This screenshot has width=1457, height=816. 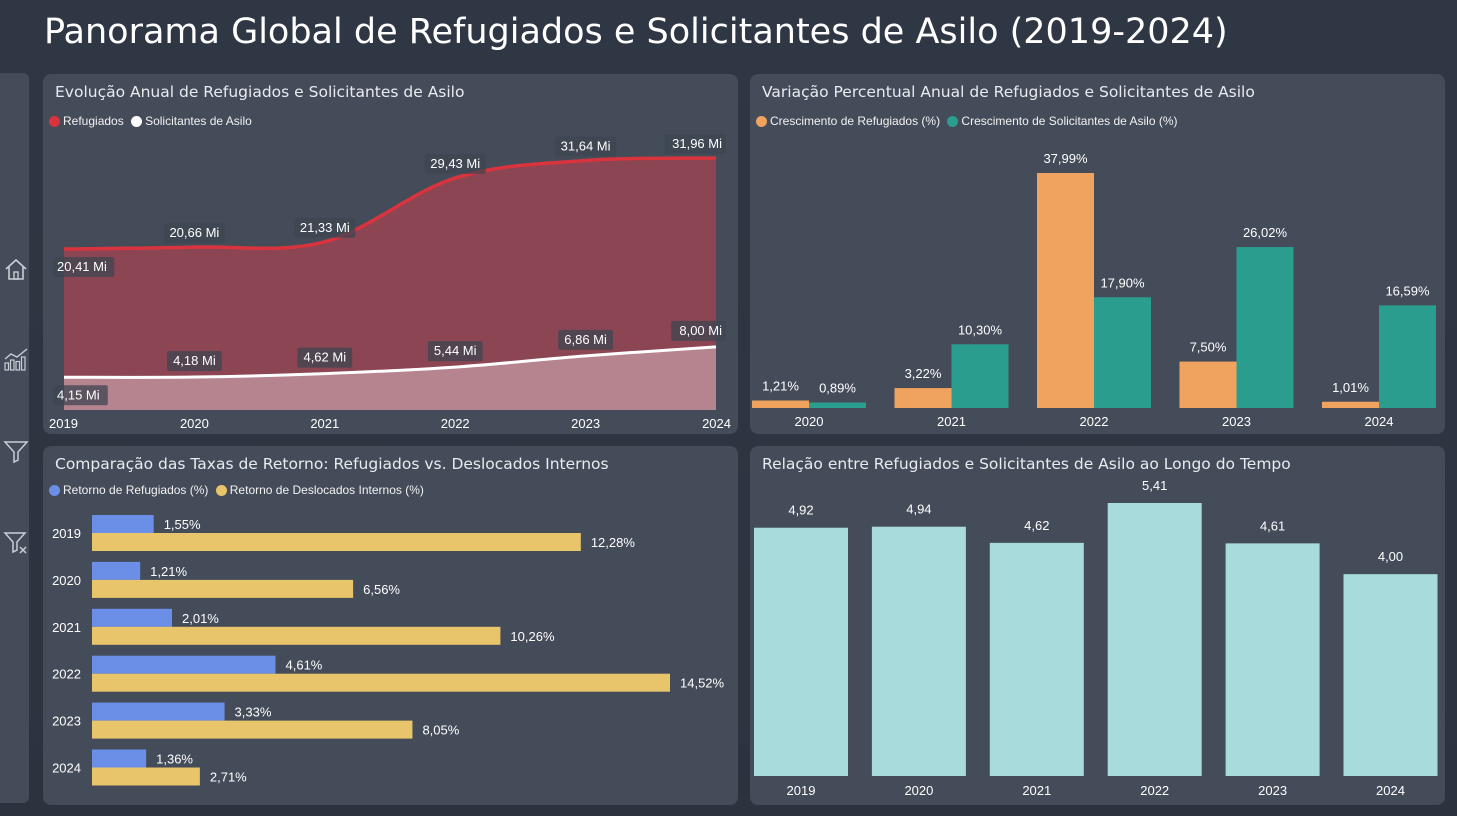 What do you see at coordinates (800, 510) in the screenshot?
I see `data-label: 4,92` at bounding box center [800, 510].